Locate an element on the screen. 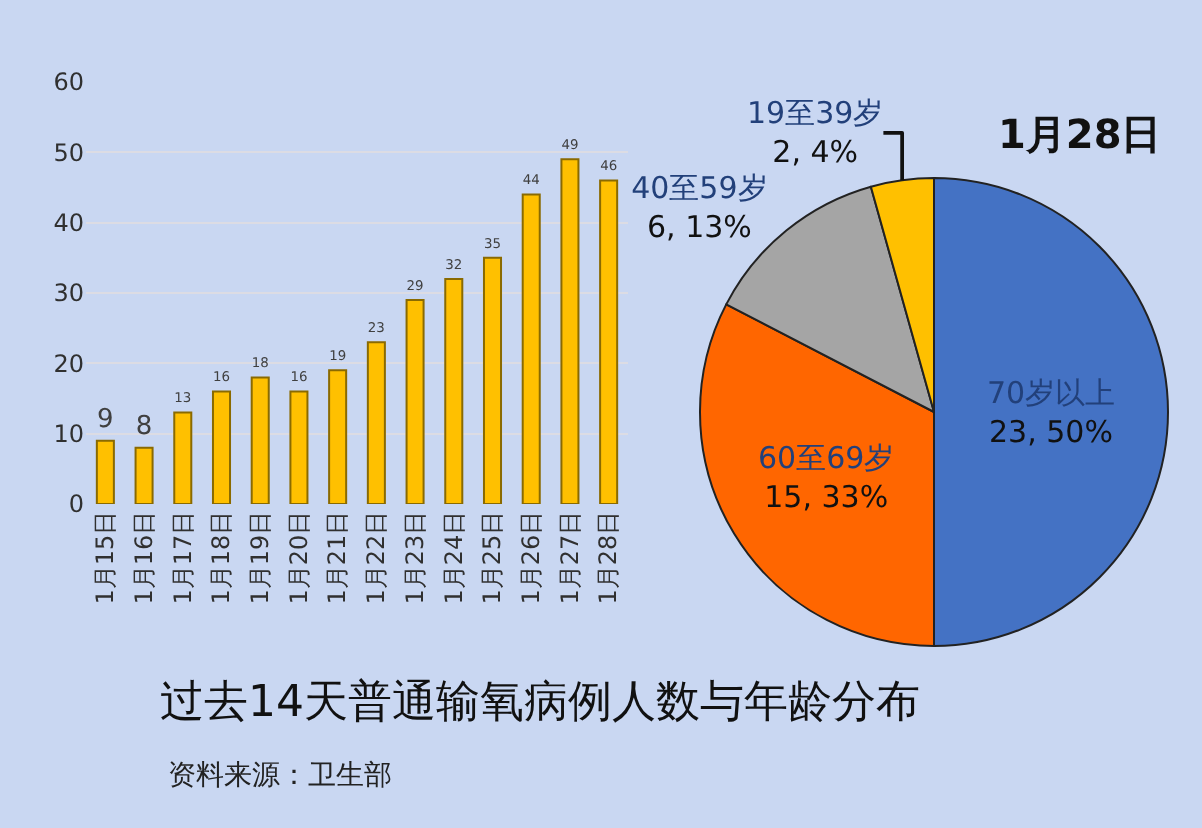 The width and height of the screenshot is (1202, 828). y-tick-label: 20 is located at coordinates (68, 363).